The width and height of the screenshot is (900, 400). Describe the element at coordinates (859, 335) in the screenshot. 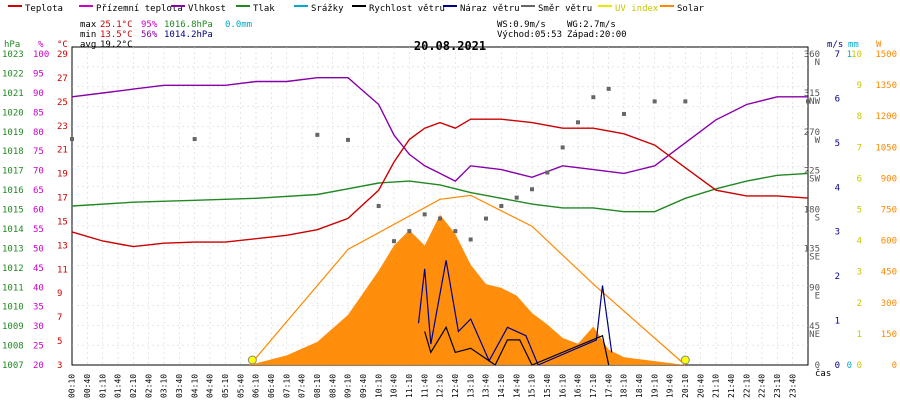

I see `uv-tick: 1` at that location.